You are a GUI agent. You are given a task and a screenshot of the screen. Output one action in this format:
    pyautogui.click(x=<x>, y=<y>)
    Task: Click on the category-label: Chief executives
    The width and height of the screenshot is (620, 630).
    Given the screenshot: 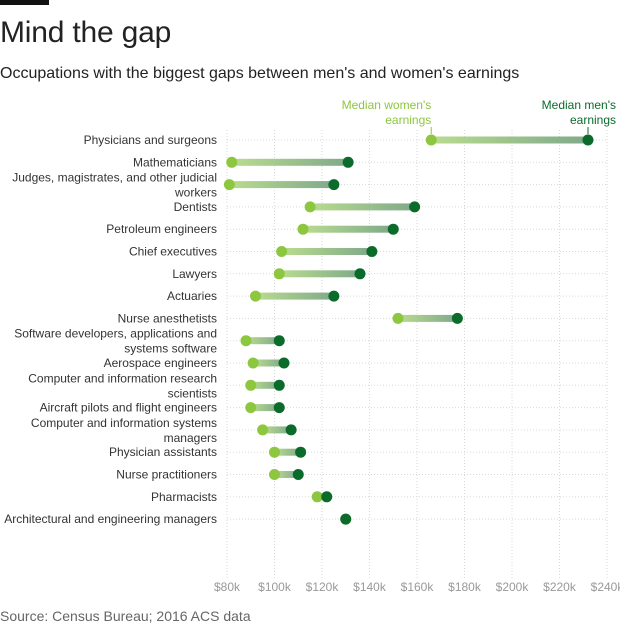 What is the action you would take?
    pyautogui.click(x=173, y=252)
    